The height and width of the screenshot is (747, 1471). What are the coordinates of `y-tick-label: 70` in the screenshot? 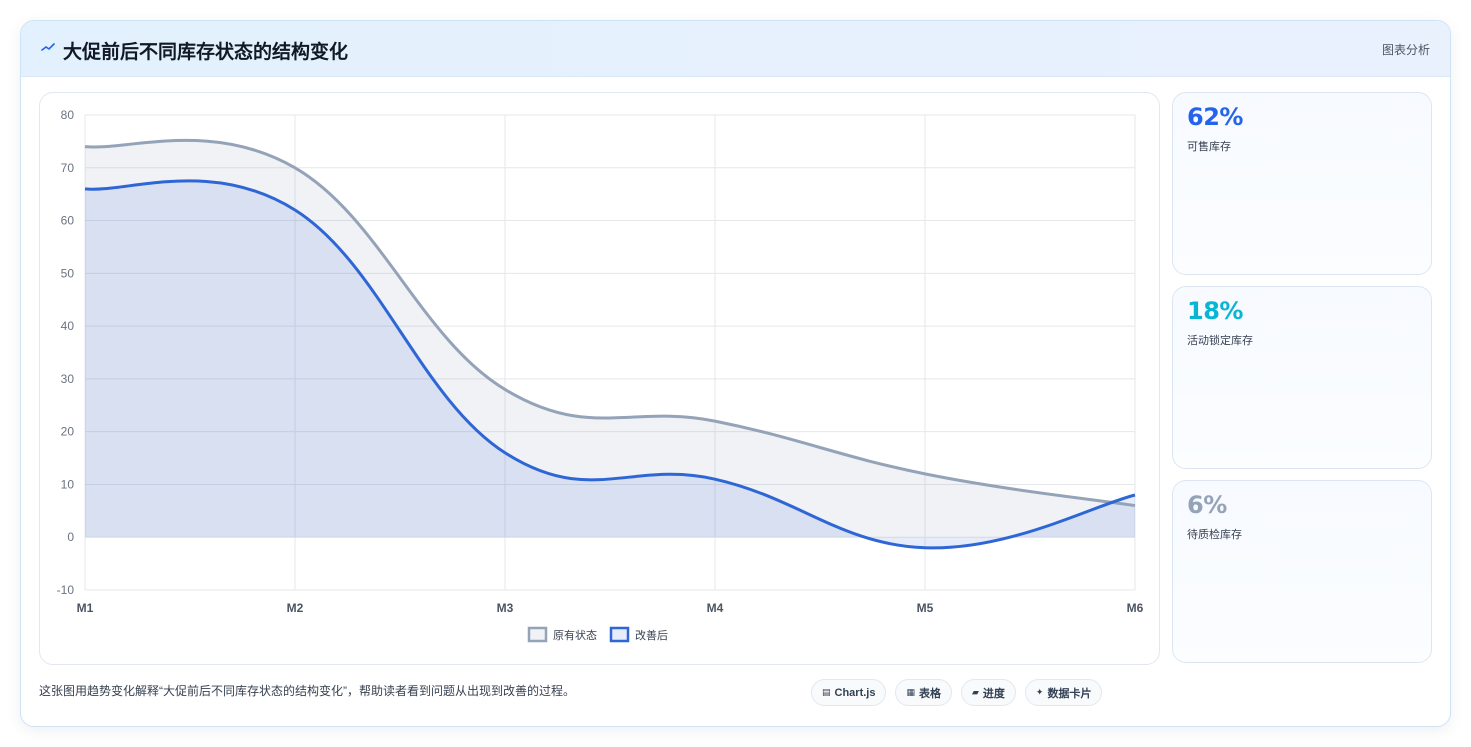 It's located at (68, 168).